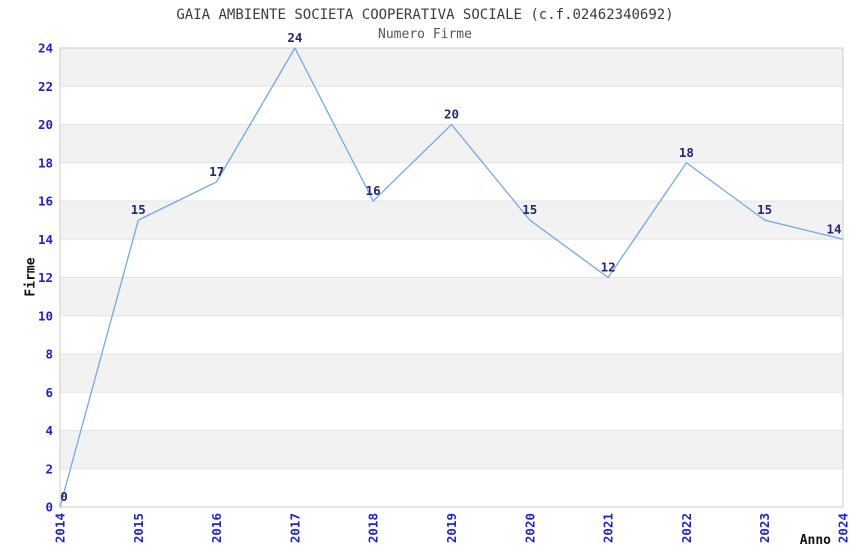 This screenshot has height=550, width=850. I want to click on point-label: 16, so click(373, 190).